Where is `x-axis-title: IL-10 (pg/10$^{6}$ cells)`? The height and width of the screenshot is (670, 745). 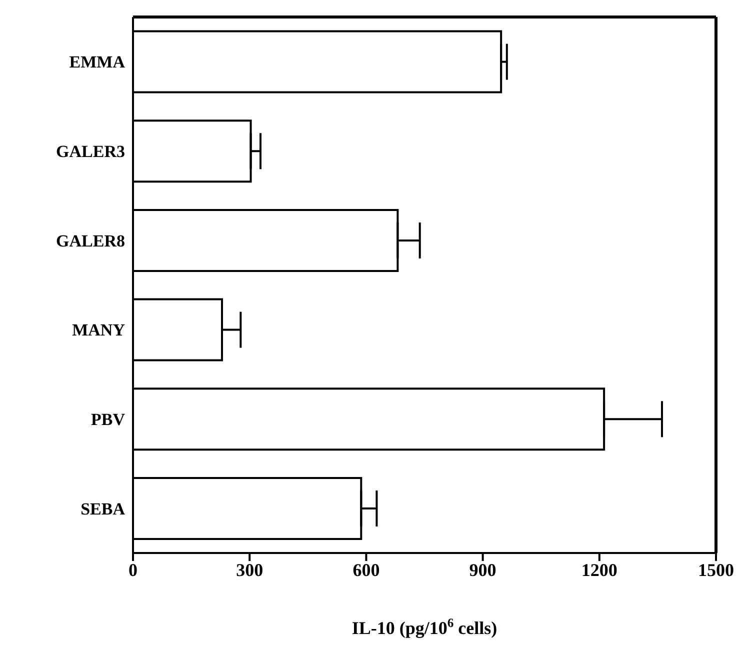
x-axis-title: IL-10 (pg/10$^{6}$ cells) is located at coordinates (425, 627).